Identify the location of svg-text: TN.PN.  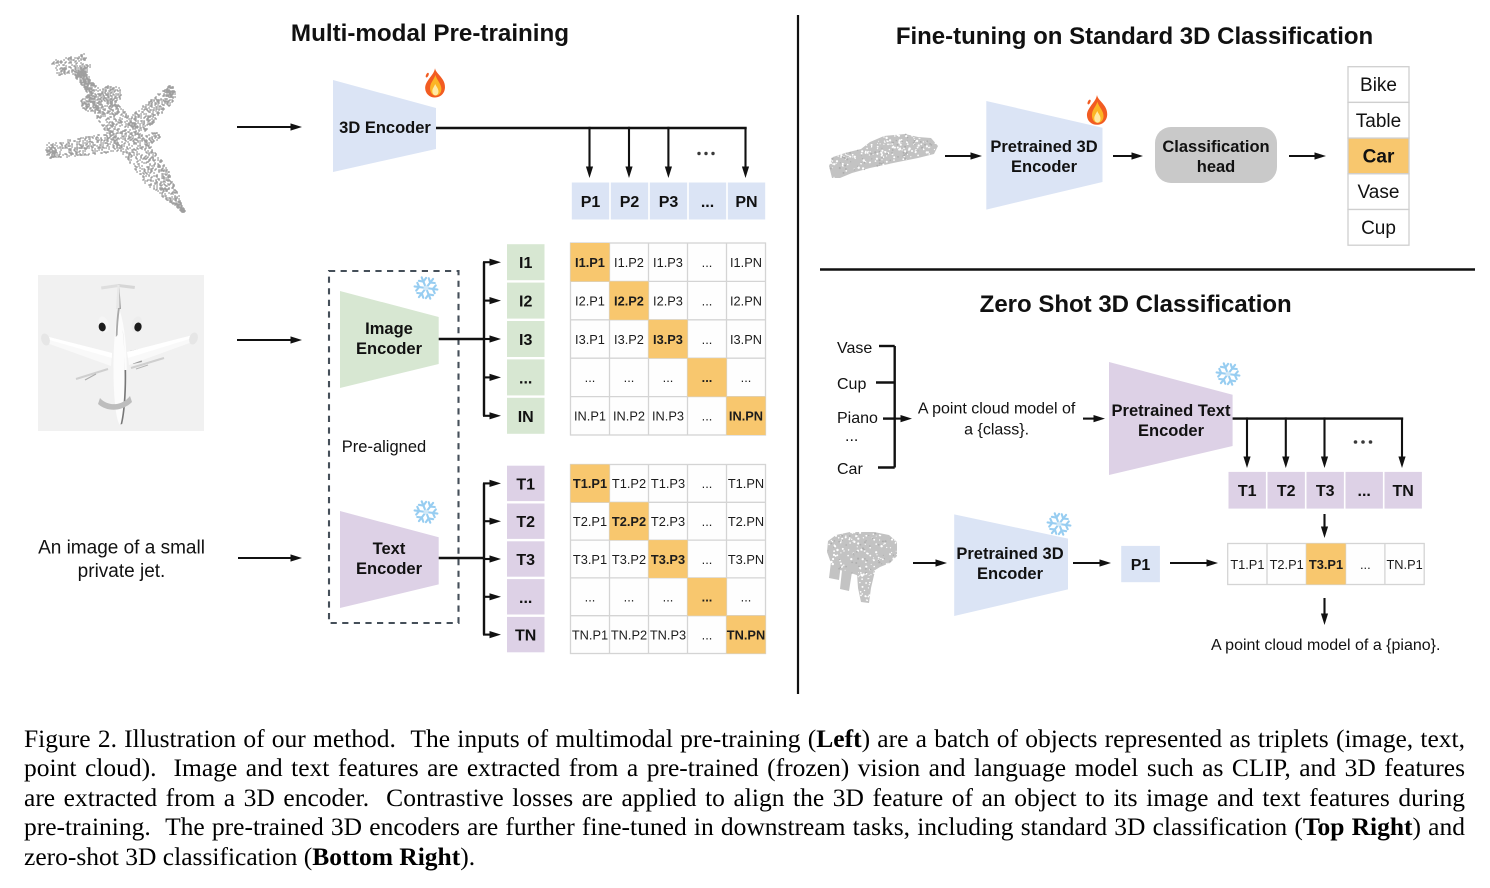
(746, 634).